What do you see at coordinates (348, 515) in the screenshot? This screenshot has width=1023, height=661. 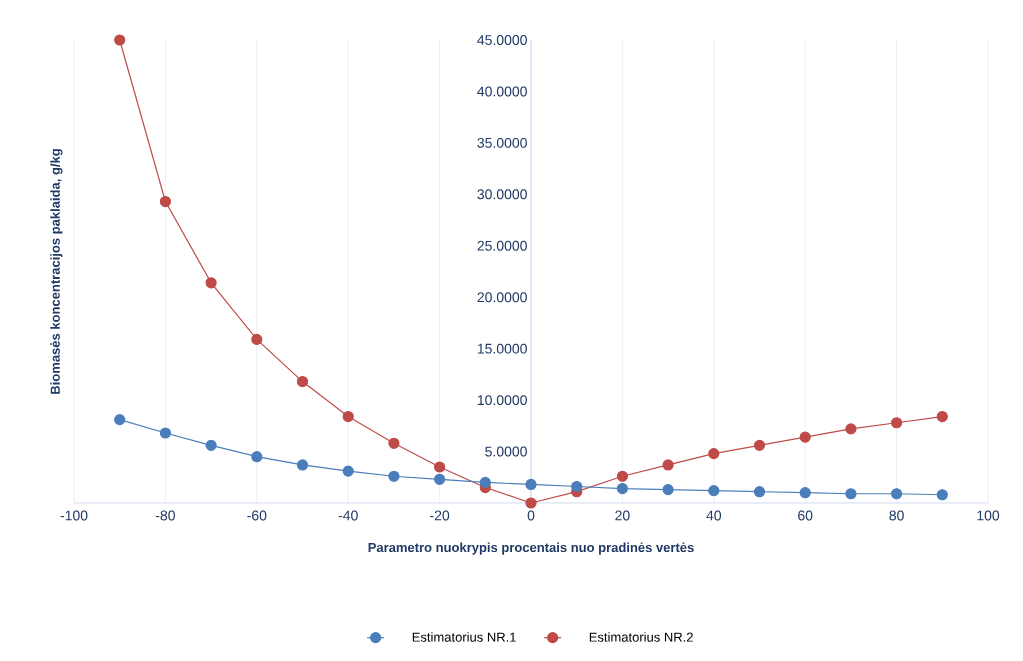 I see `x-tick-label: -40` at bounding box center [348, 515].